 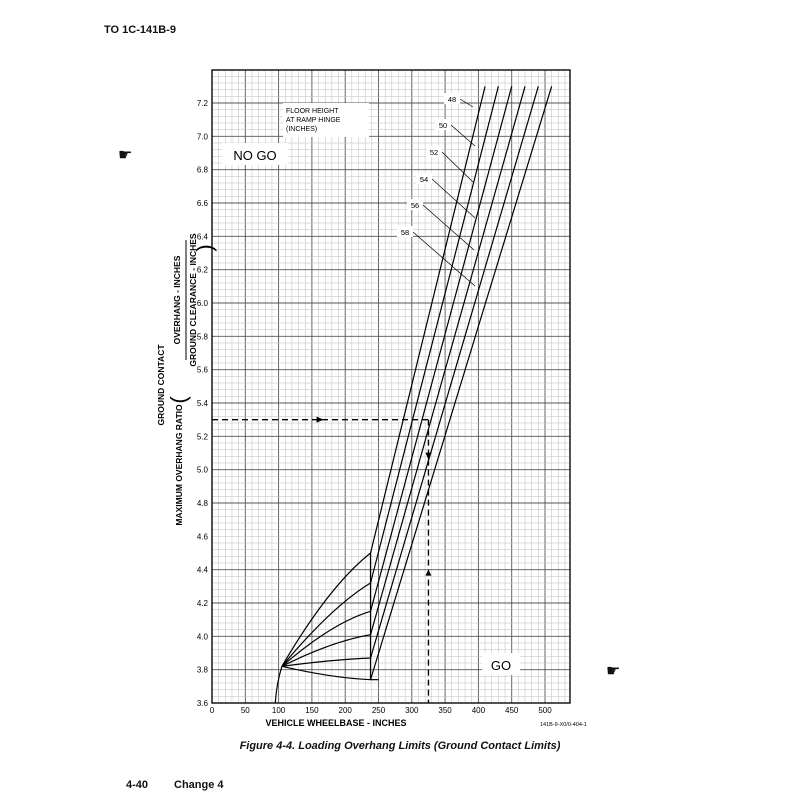 I want to click on example-arrow-right, so click(x=320, y=419).